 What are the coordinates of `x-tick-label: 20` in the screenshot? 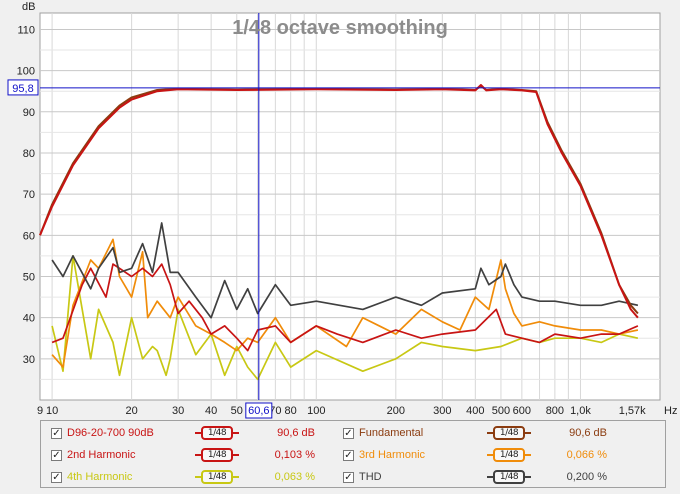 It's located at (131, 411).